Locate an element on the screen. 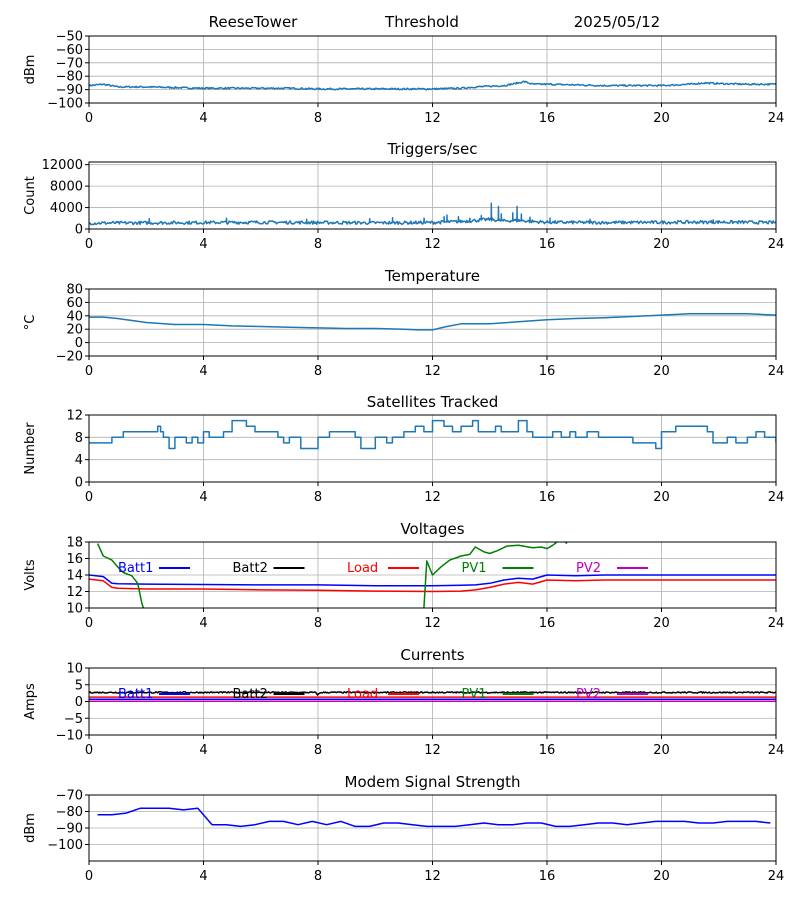  station-name: ReeseTower is located at coordinates (254, 22).